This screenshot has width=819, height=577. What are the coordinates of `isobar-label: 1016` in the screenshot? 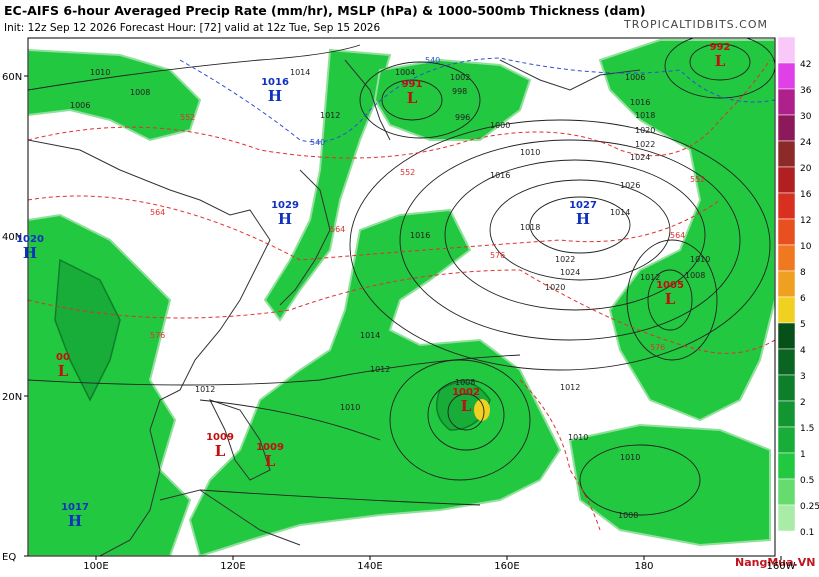 It's located at (420, 235).